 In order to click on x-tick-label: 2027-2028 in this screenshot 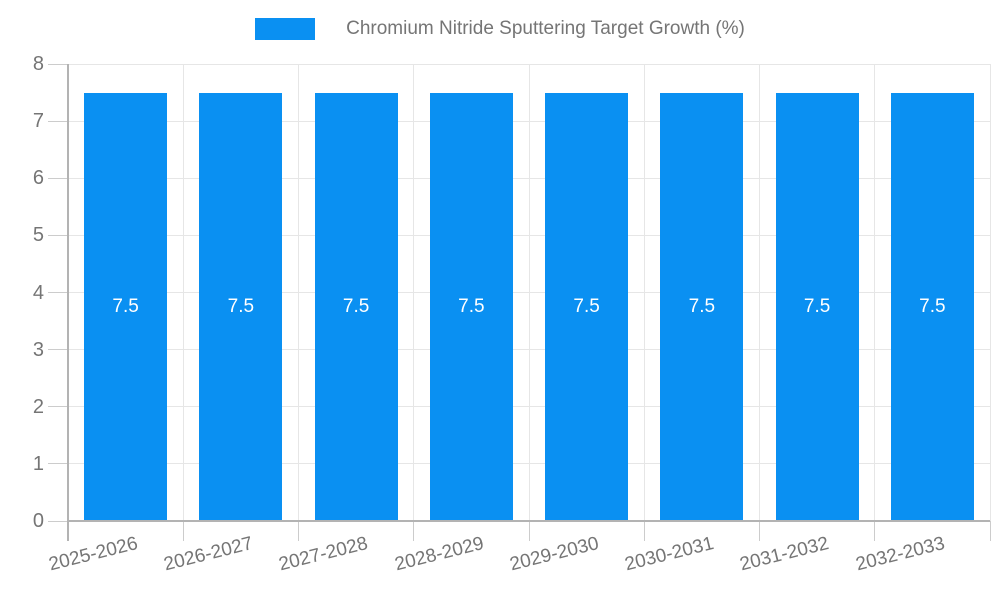, I will do `click(323, 554)`.